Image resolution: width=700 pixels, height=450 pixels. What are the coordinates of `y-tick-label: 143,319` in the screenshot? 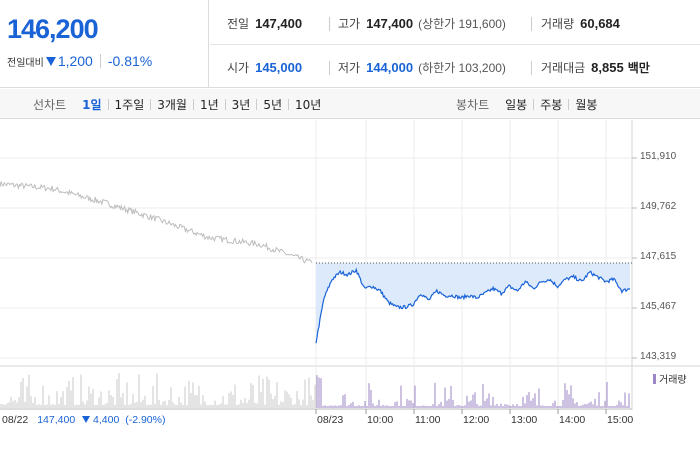 It's located at (658, 356).